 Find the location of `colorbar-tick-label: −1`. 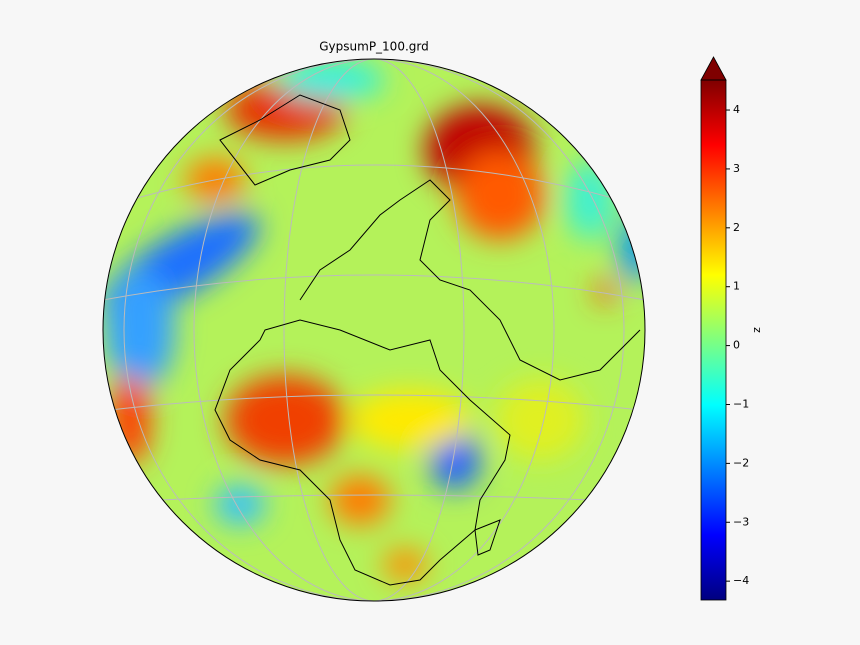

colorbar-tick-label: −1 is located at coordinates (741, 403).